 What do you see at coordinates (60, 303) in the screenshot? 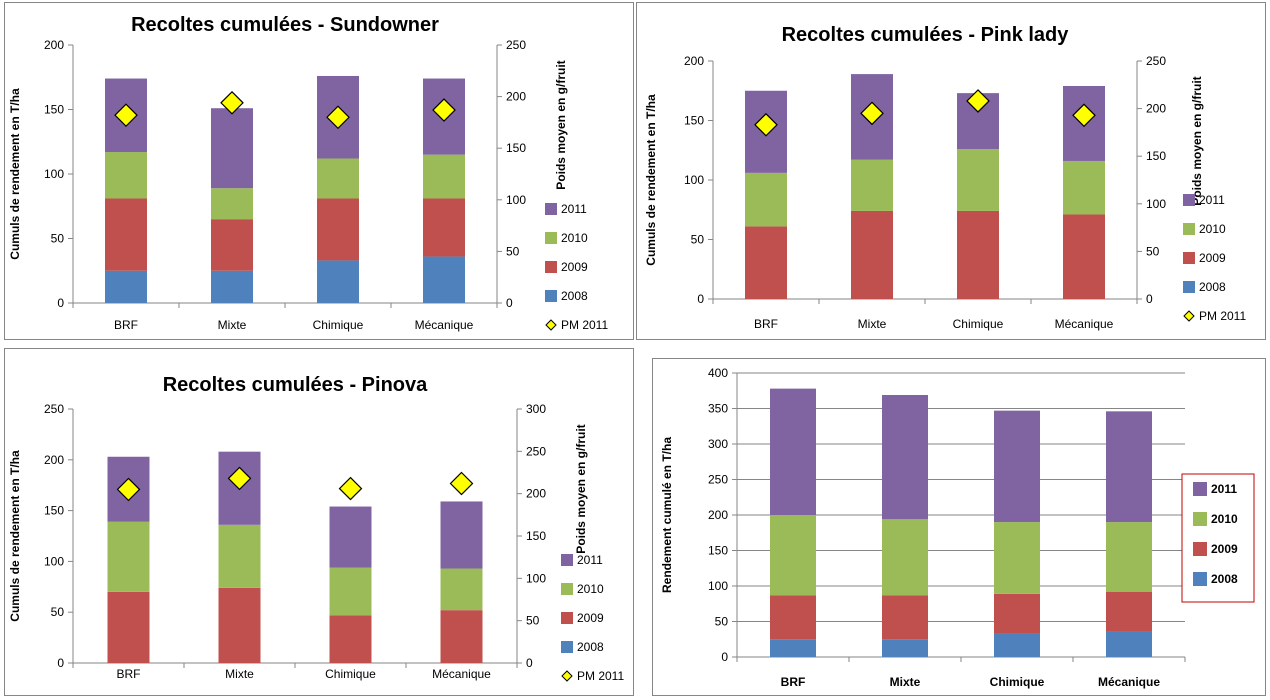
I see `y-tick-label: 0` at bounding box center [60, 303].